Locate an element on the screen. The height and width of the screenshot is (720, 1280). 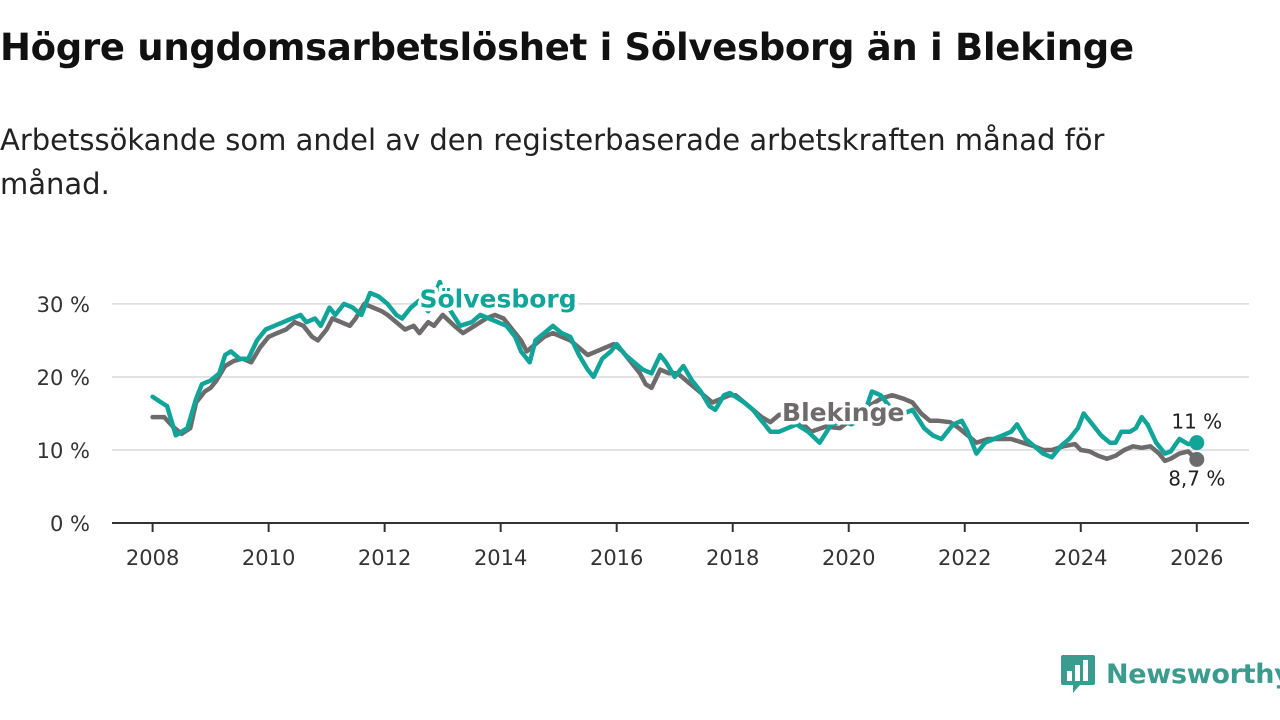
x-tick-label: 2008 is located at coordinates (152, 558).